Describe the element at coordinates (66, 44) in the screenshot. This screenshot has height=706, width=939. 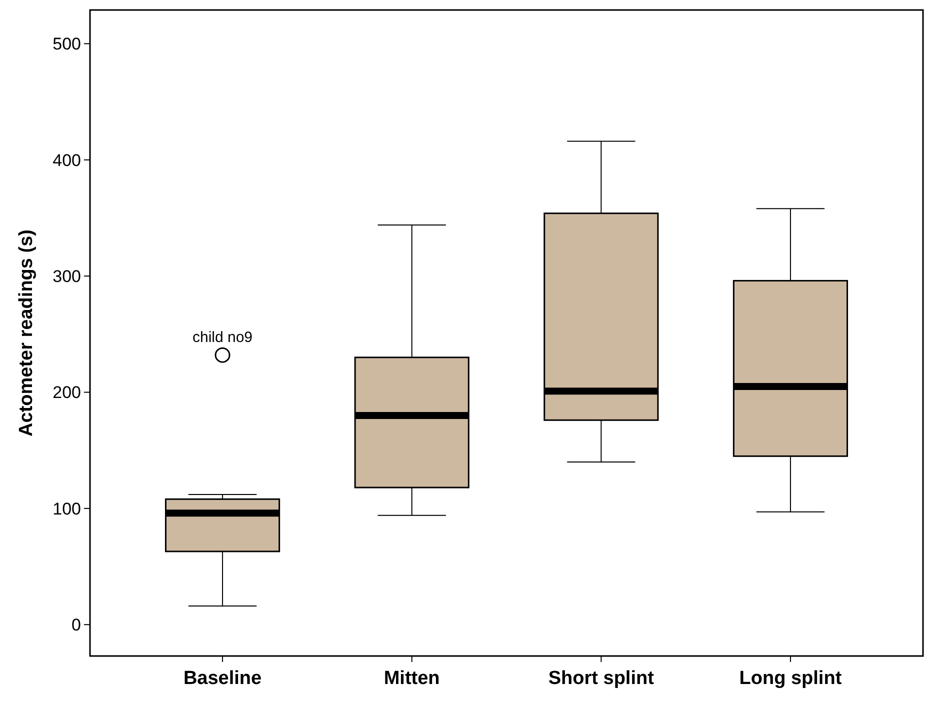
I see `y-tick-label: 500` at that location.